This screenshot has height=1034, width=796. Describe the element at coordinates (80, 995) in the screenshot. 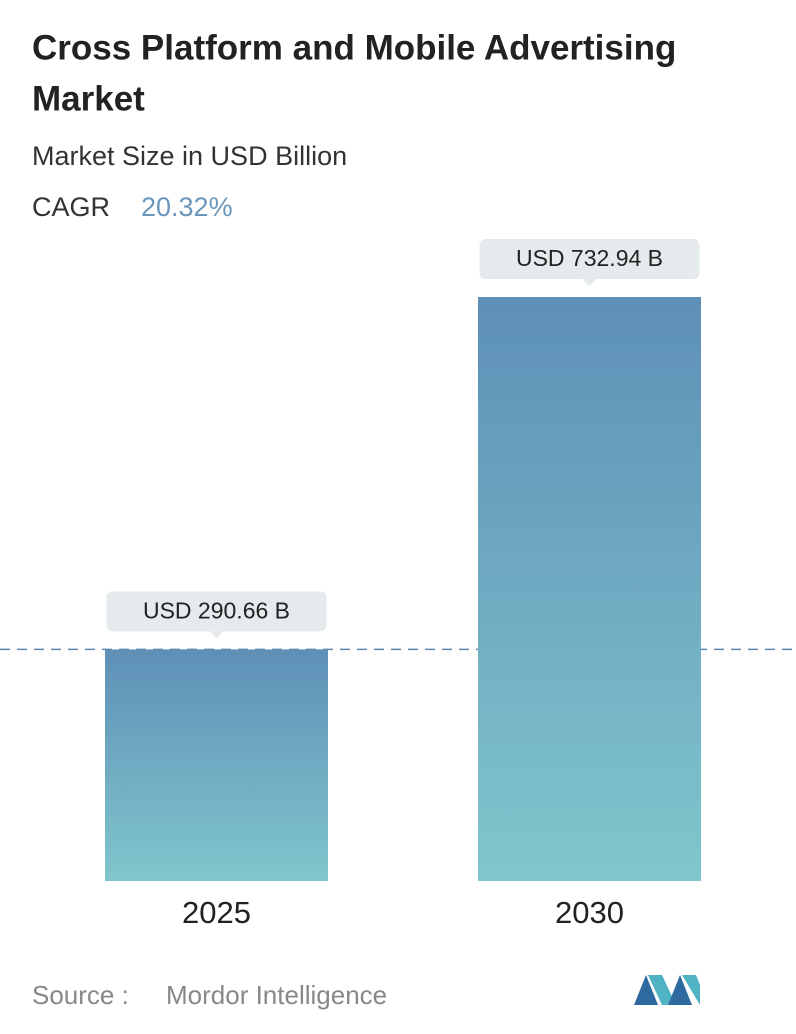

I see `source-label: Source :` at that location.